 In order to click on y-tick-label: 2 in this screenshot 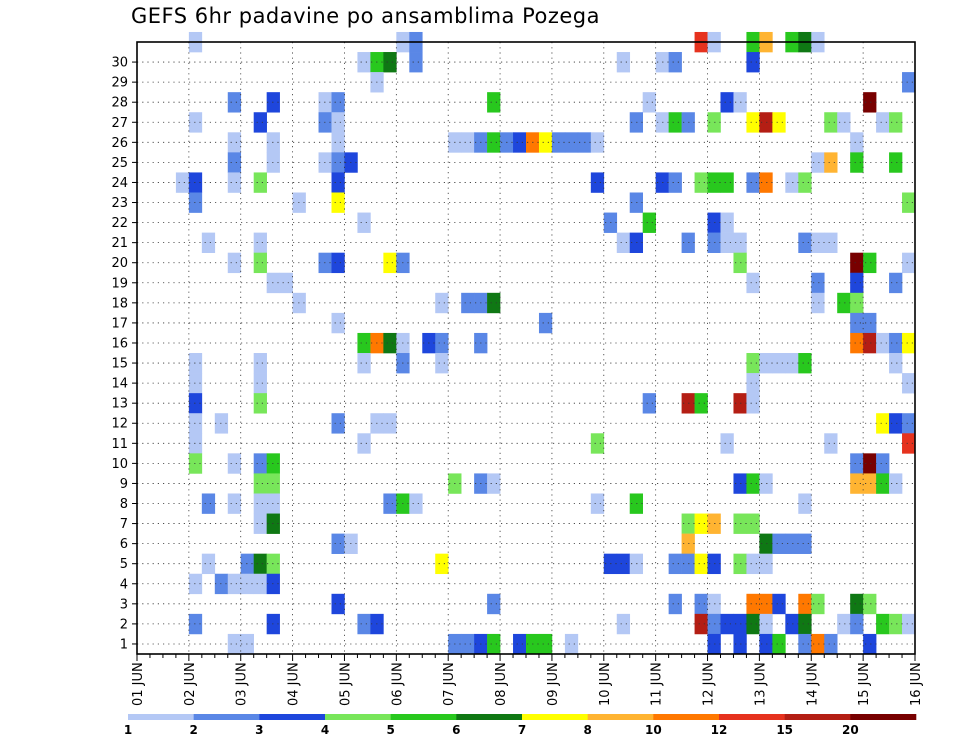, I will do `click(124, 624)`.